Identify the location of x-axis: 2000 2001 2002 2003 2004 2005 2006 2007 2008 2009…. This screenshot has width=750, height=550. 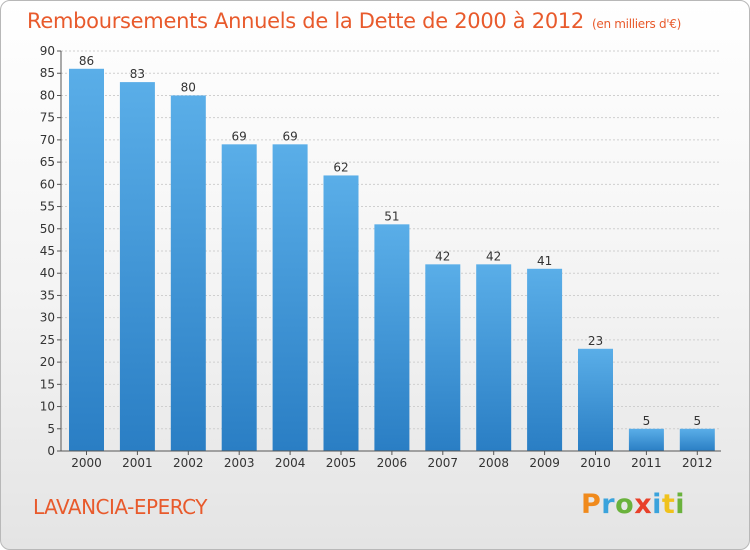
(391, 460).